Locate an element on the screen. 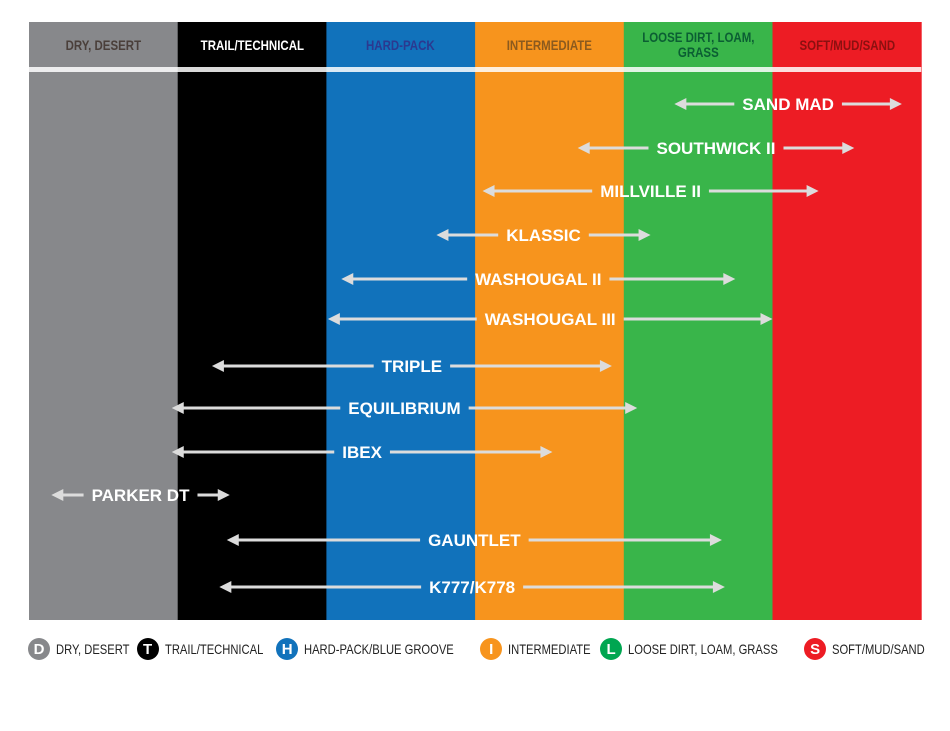 The width and height of the screenshot is (950, 731). legend-item-soft: S SOFT/MUD/SAND is located at coordinates (866, 649).